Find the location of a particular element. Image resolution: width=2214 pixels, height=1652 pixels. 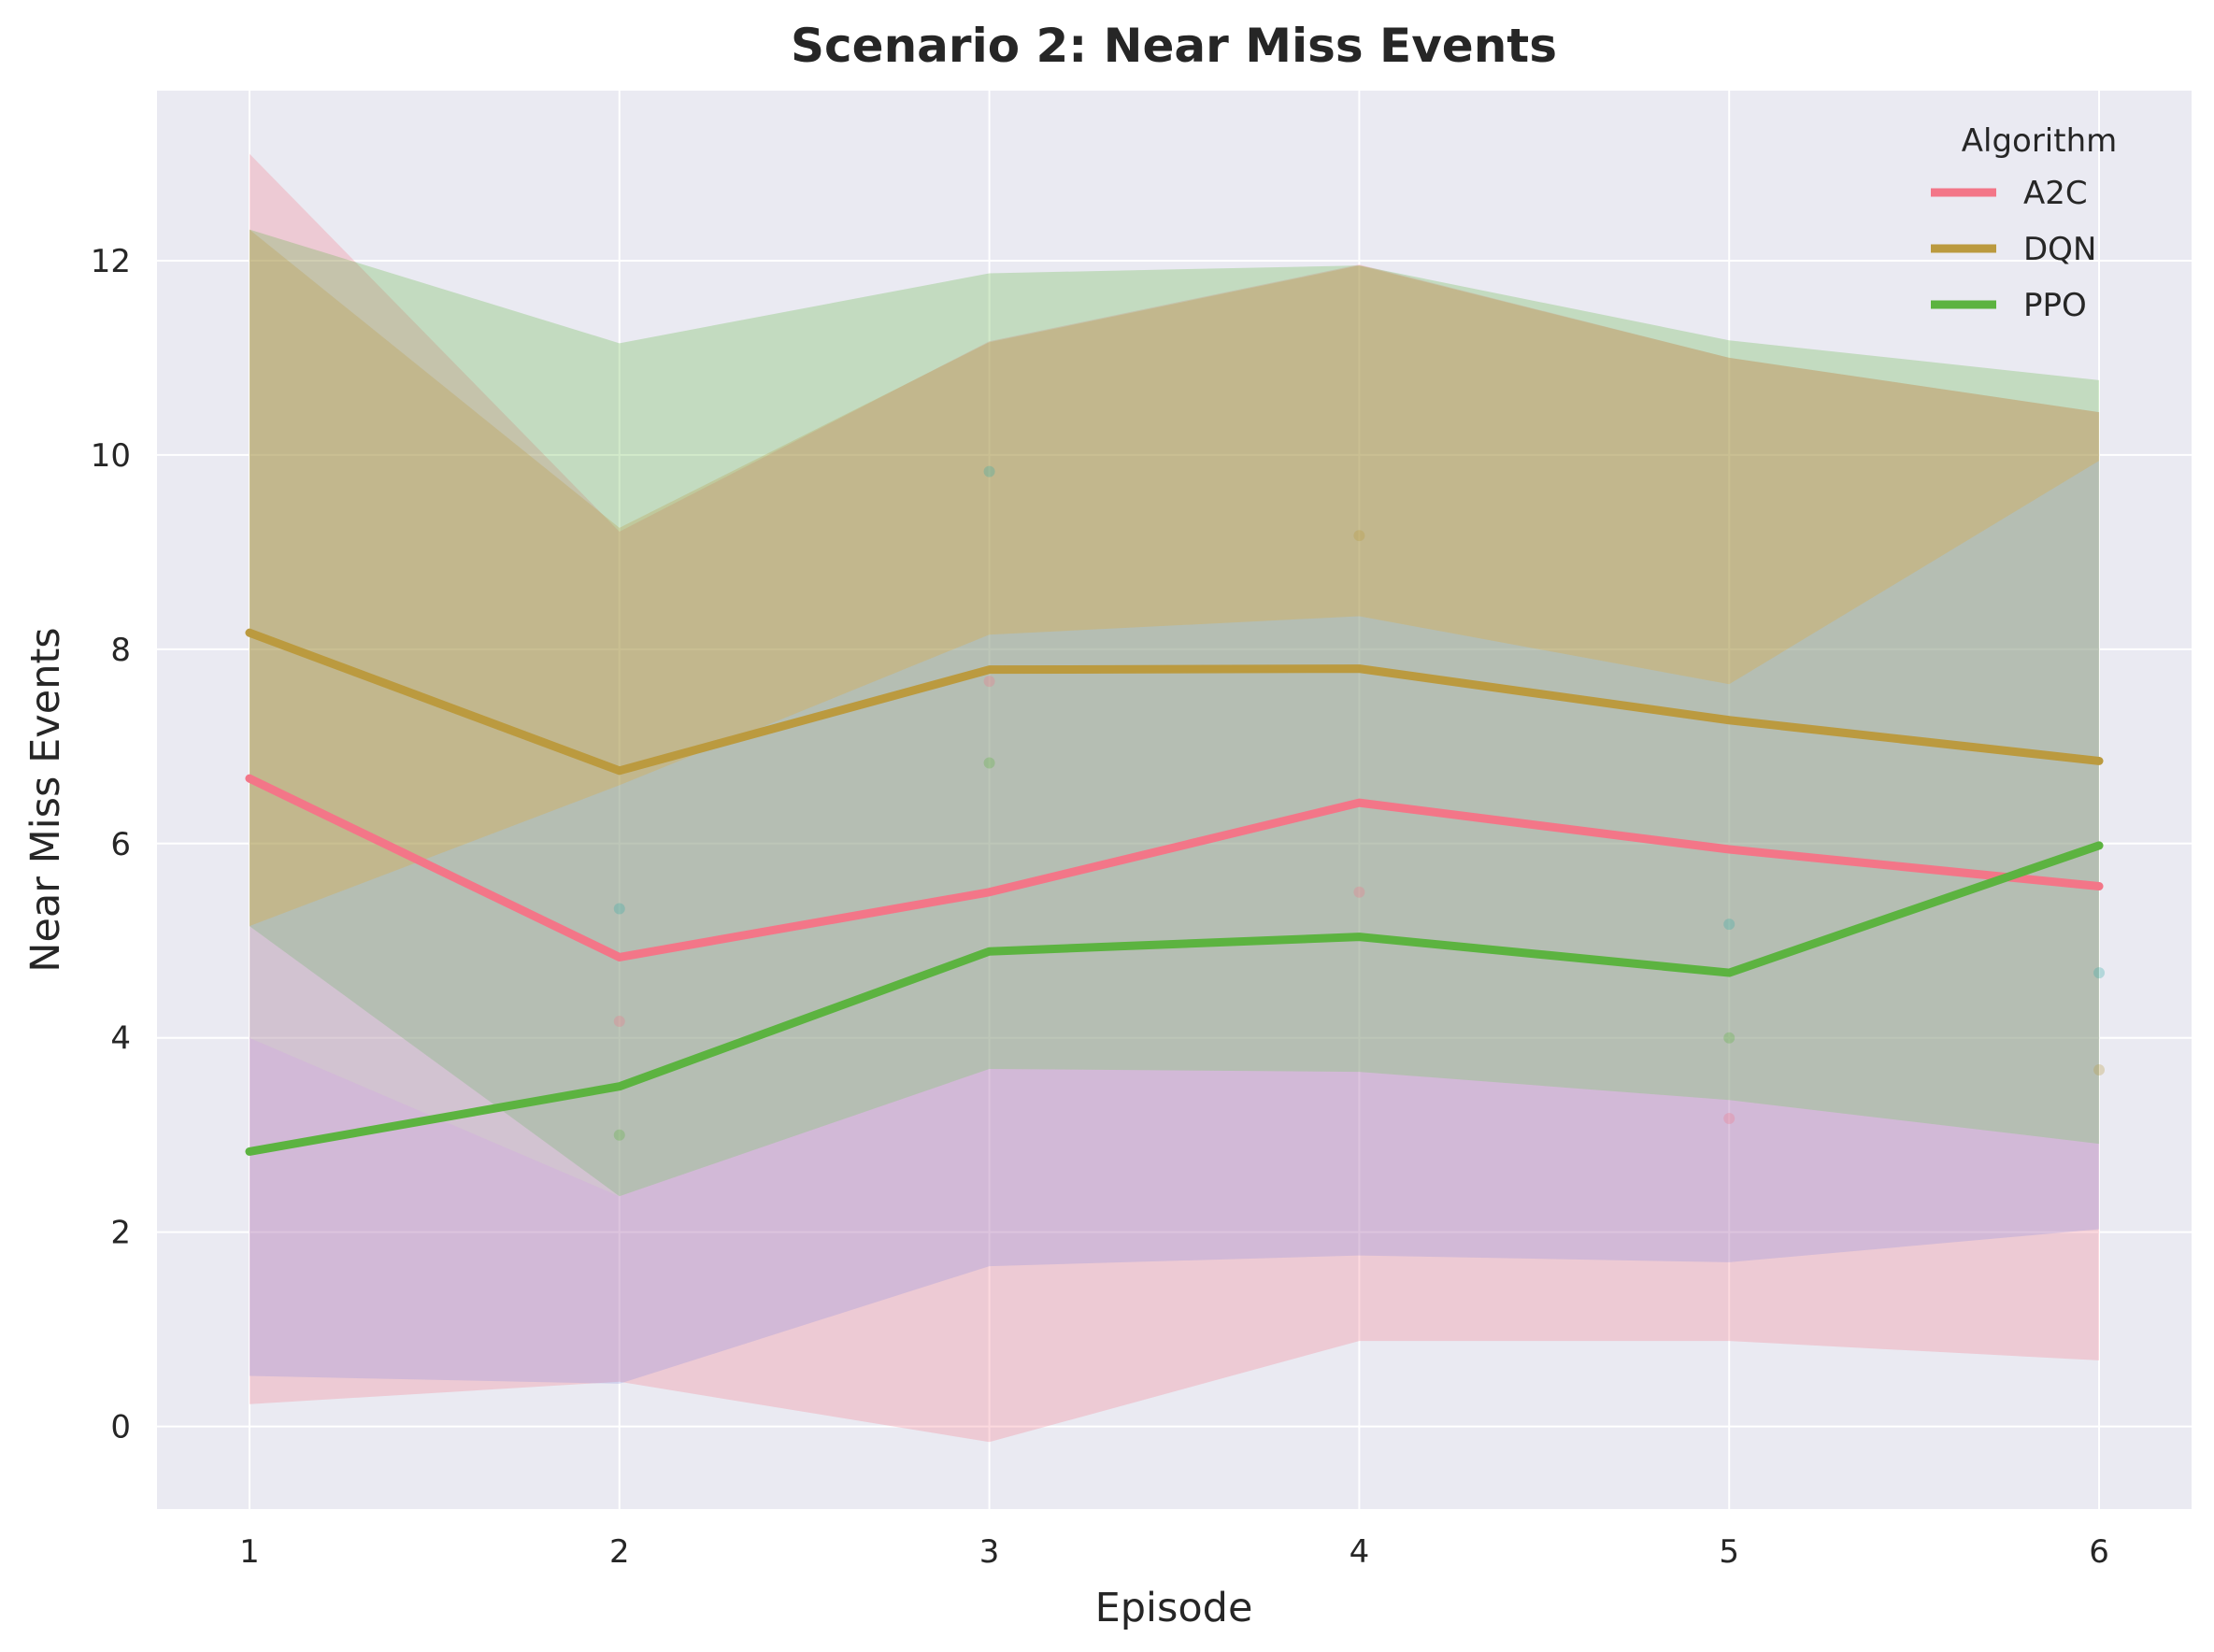

legend-label-ppo: PPO is located at coordinates (2055, 306).